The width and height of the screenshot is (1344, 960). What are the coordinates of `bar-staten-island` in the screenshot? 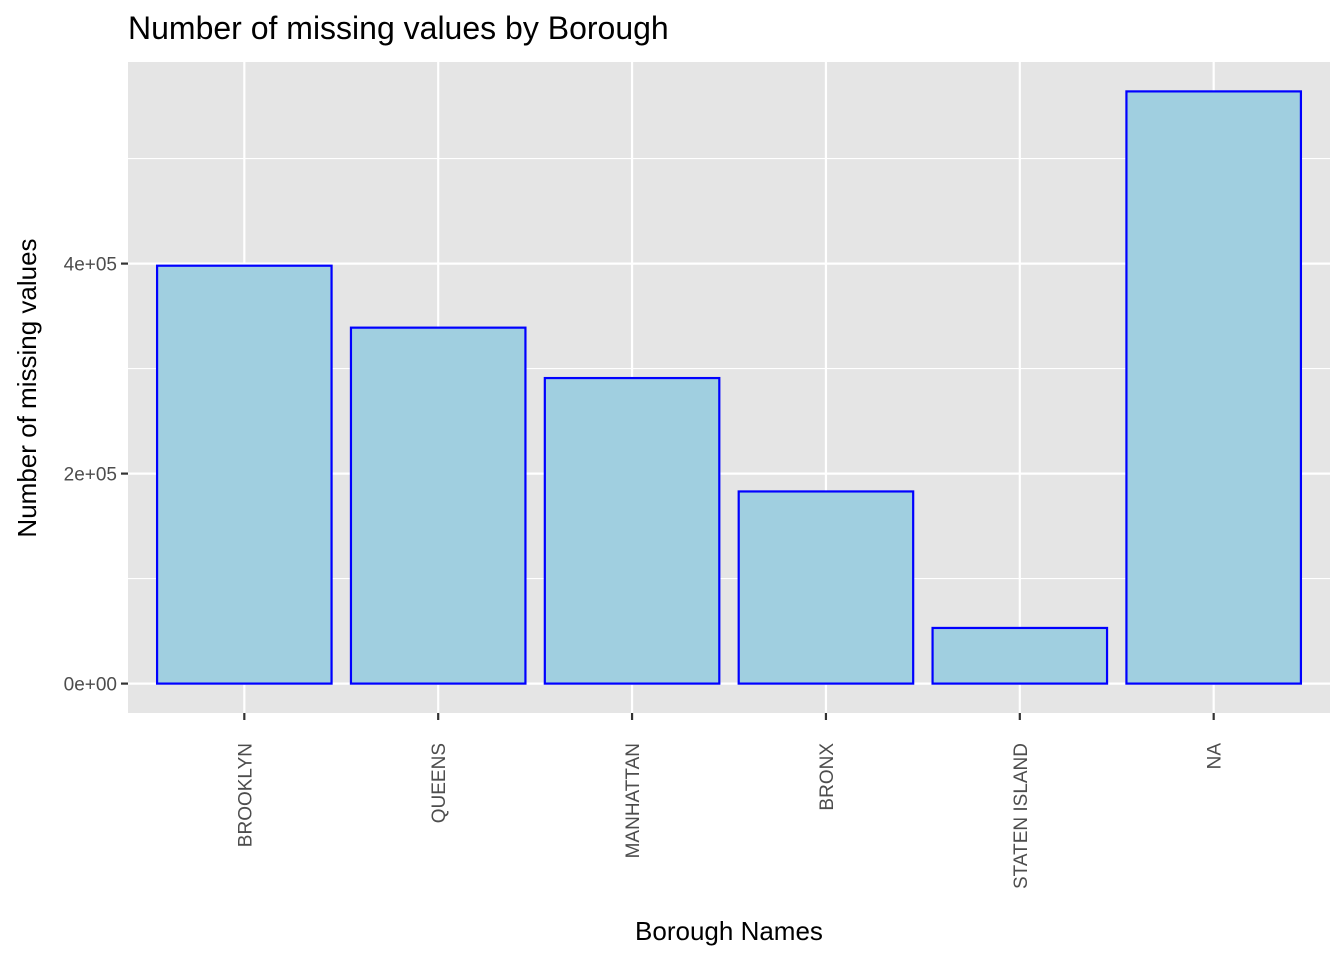 It's located at (1020, 655).